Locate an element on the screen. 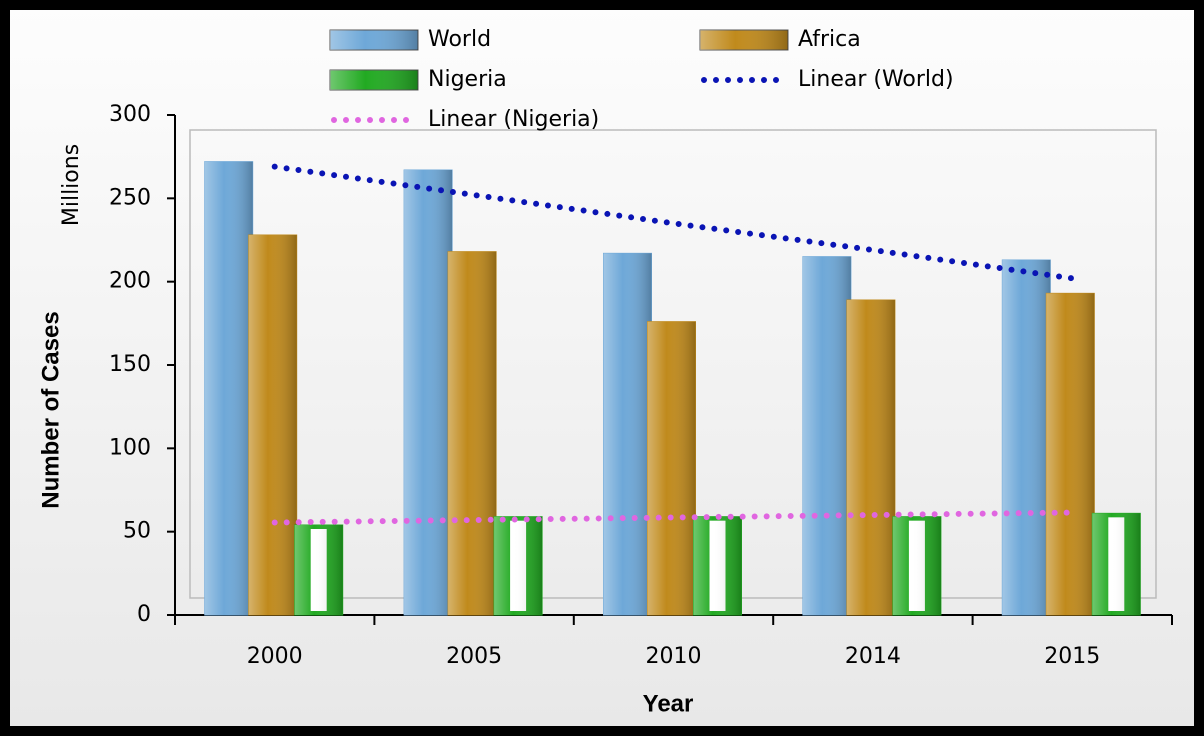  y-tick-label: 50 is located at coordinates (137, 531).